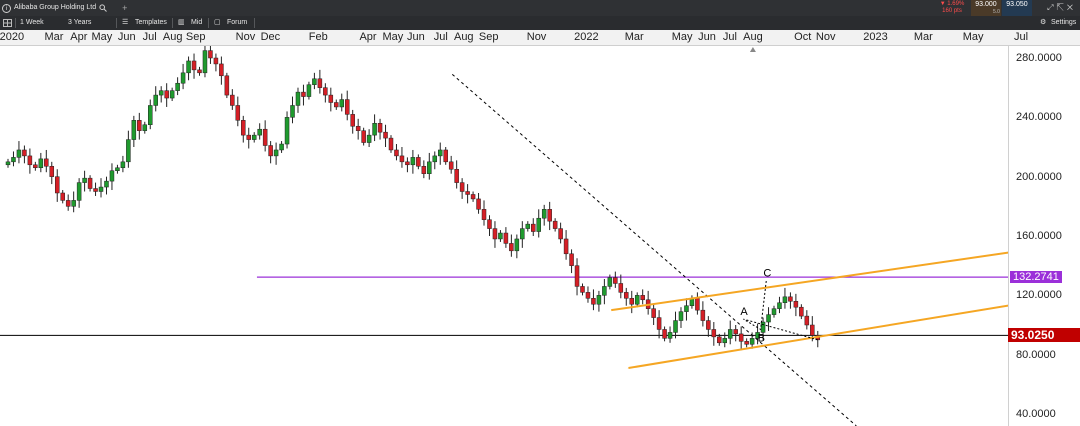 This screenshot has height=426, width=1080. What do you see at coordinates (181, 22) in the screenshot?
I see `bar-chart-icon: ▥` at bounding box center [181, 22].